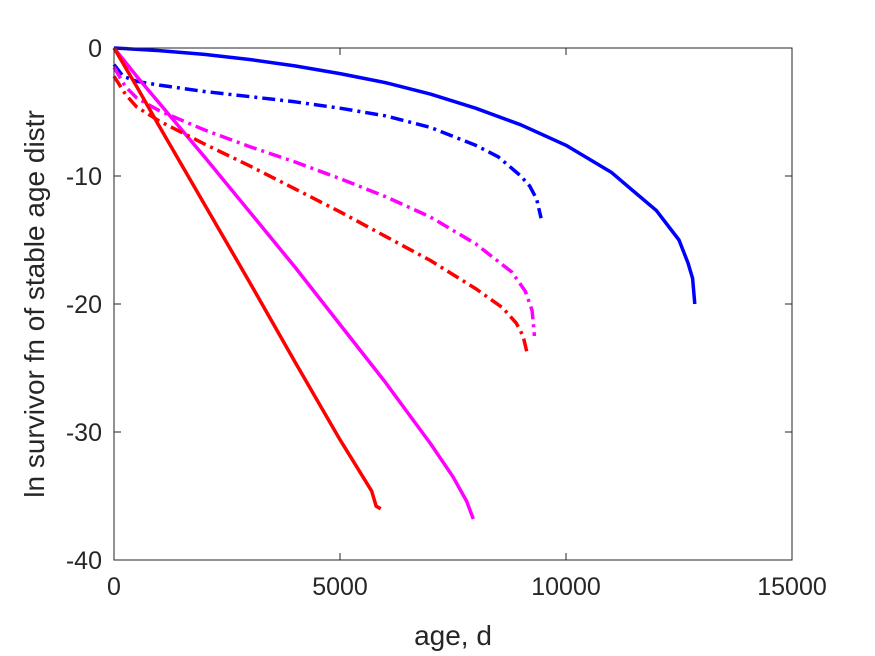 The image size is (875, 656). What do you see at coordinates (792, 587) in the screenshot?
I see `x-tick-label: 15000` at bounding box center [792, 587].